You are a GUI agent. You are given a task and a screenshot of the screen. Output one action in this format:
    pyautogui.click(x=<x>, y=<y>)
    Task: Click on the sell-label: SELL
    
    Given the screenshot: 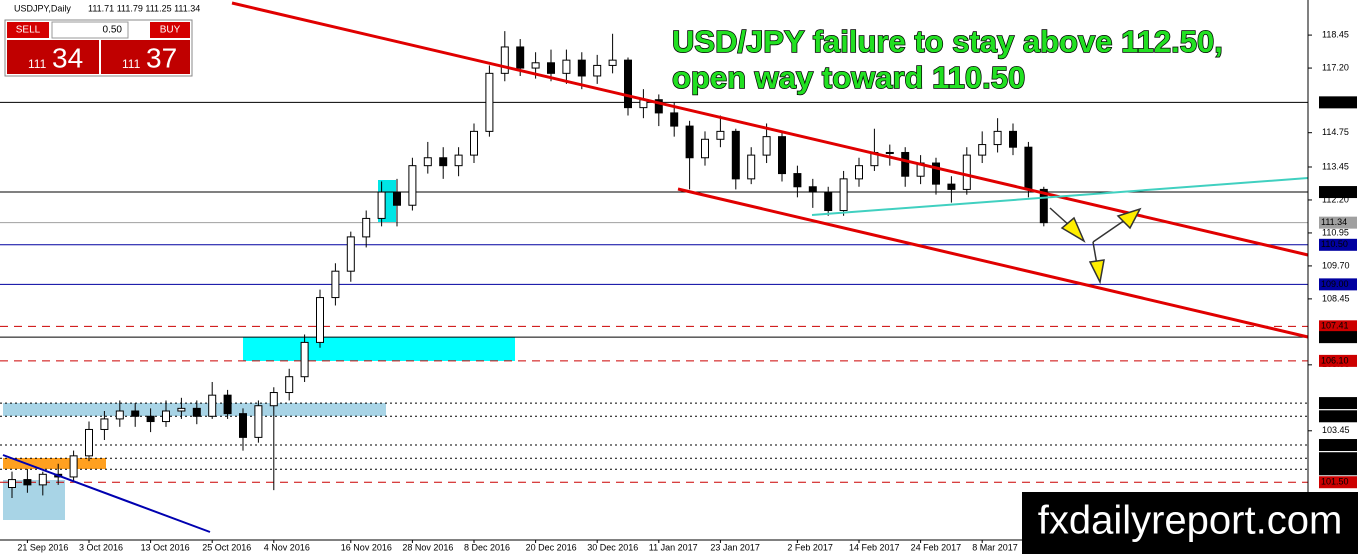 What is the action you would take?
    pyautogui.click(x=28, y=30)
    